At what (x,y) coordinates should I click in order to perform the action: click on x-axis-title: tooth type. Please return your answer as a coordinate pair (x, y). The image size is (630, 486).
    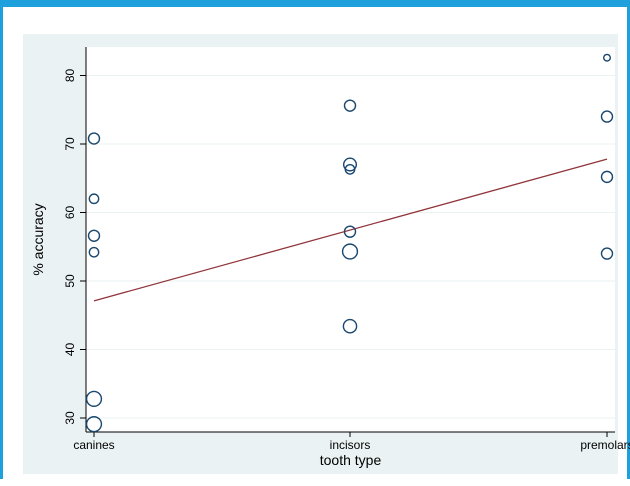
    Looking at the image, I should click on (351, 460).